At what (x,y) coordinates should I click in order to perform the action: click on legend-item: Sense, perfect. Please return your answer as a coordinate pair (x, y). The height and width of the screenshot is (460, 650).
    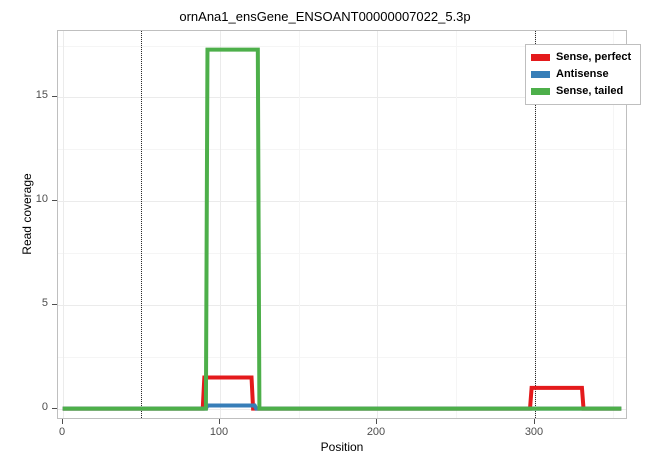
    Looking at the image, I should click on (582, 57).